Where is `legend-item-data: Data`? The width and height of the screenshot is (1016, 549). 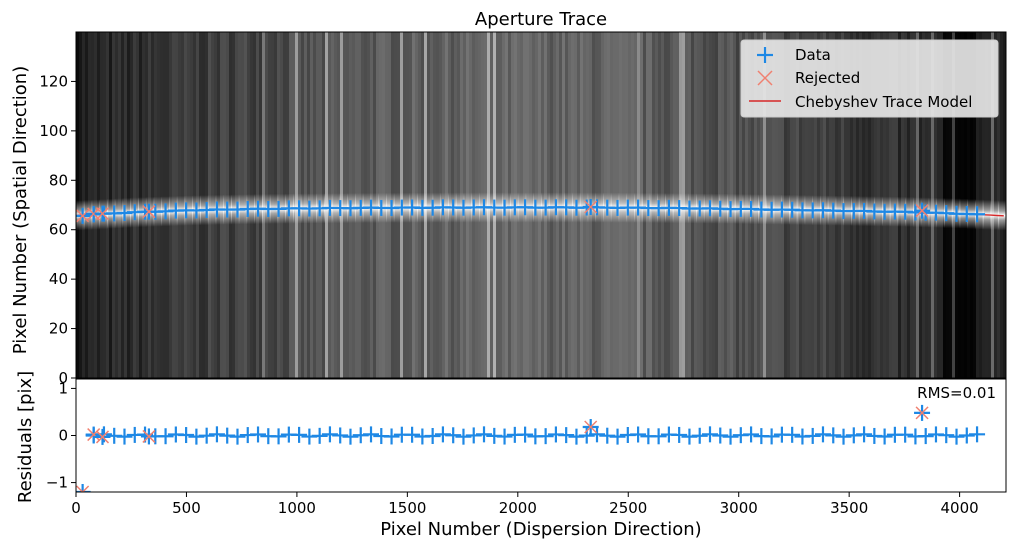
legend-item-data: Data is located at coordinates (813, 55).